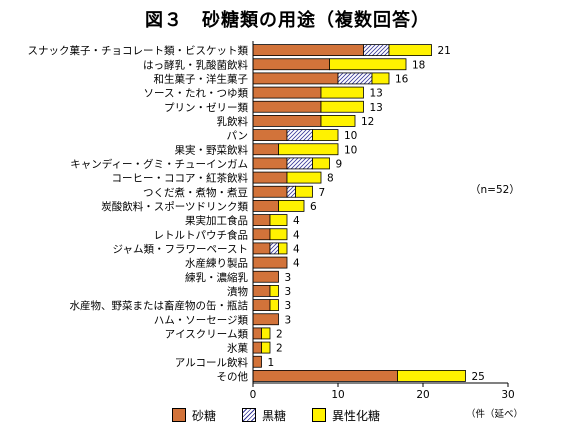  I want to click on category-label: 氷菓, so click(237, 348).